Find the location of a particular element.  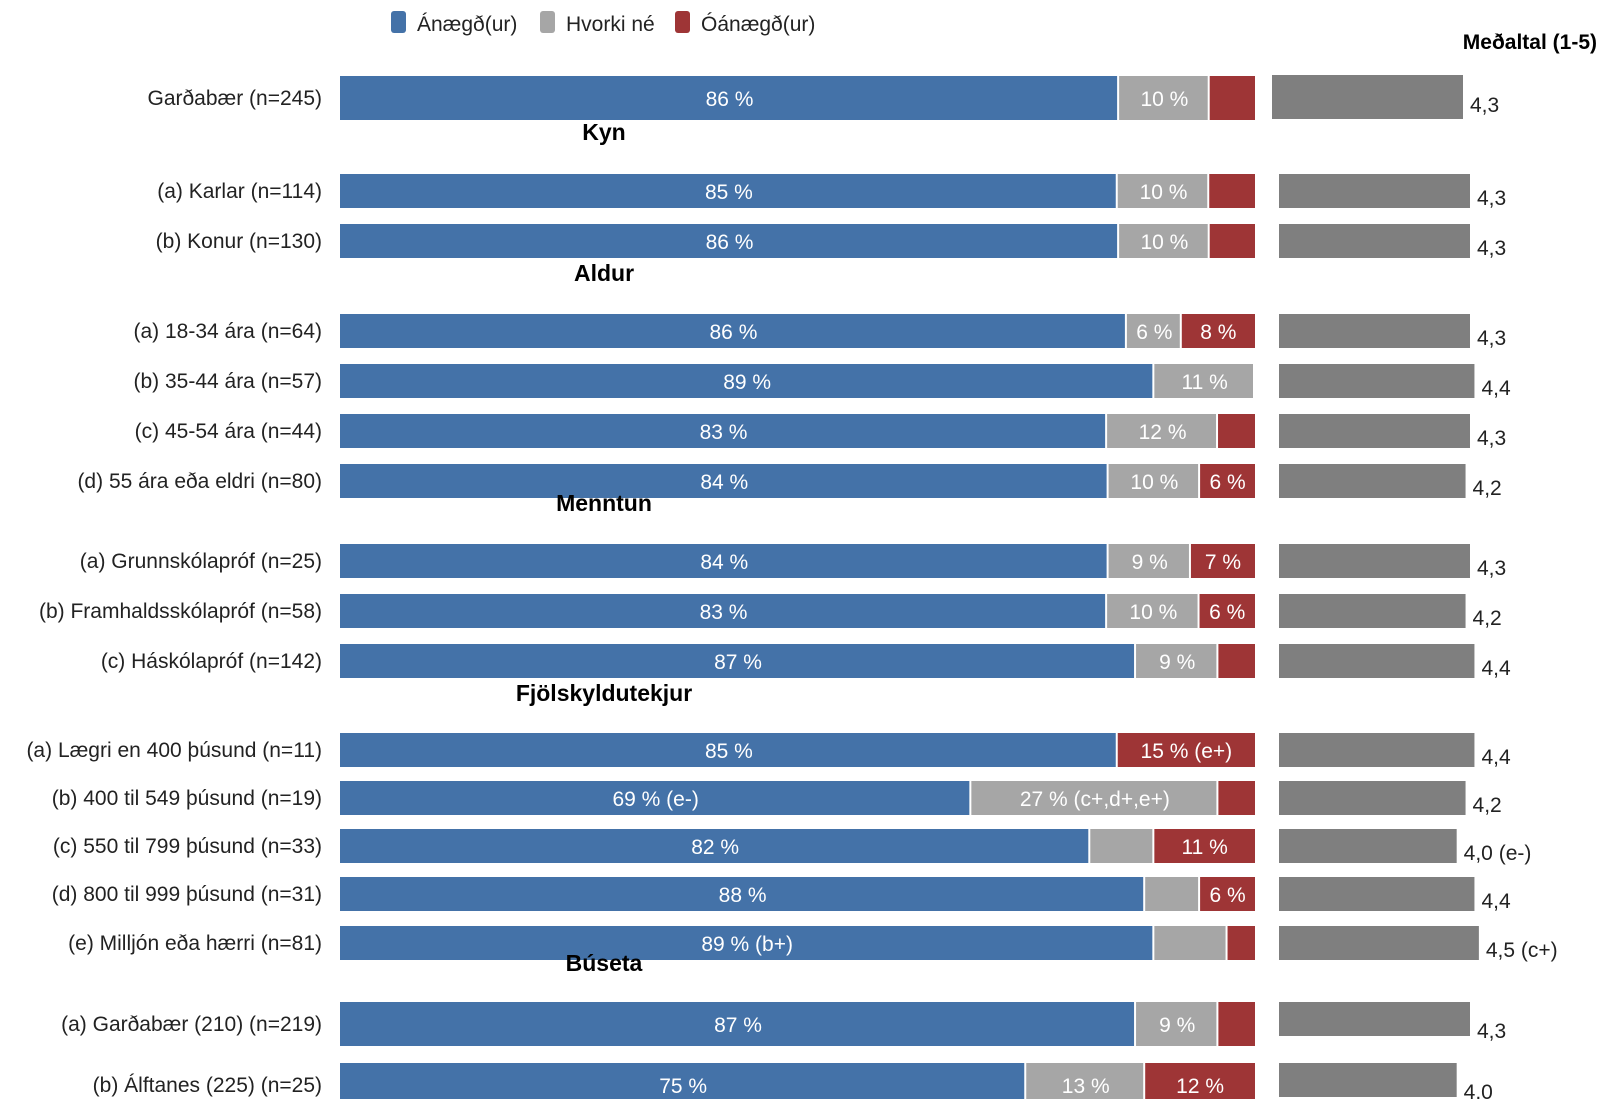

group-heading-5: Búseta is located at coordinates (604, 963).